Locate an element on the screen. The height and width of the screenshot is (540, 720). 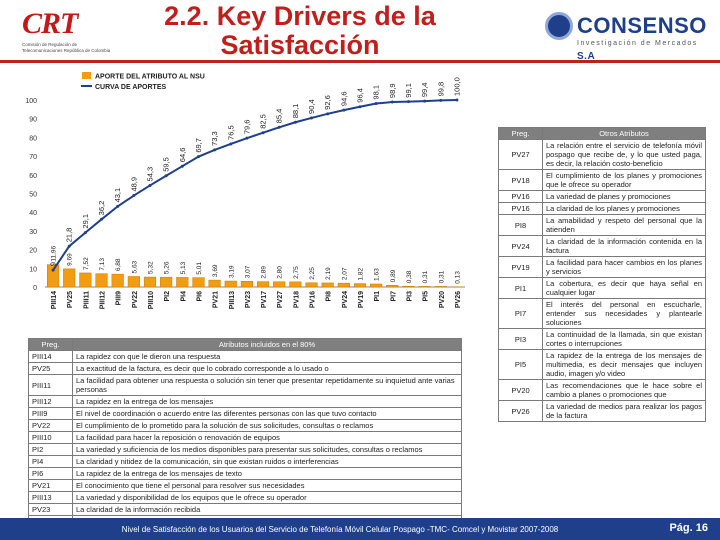
table-header-row: Preg. Otros Atributos is located at coordinates (602, 133).